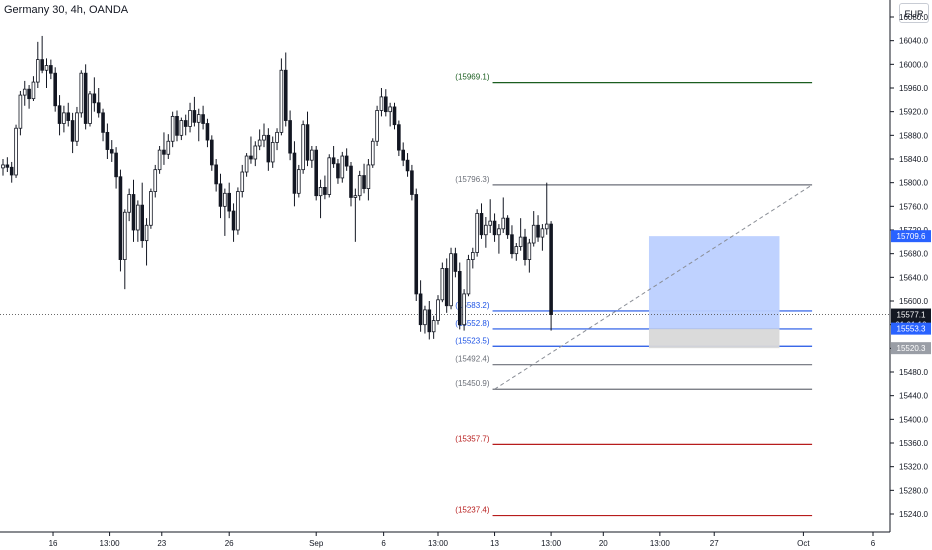  I want to click on price-tag-blue, so click(911, 328).